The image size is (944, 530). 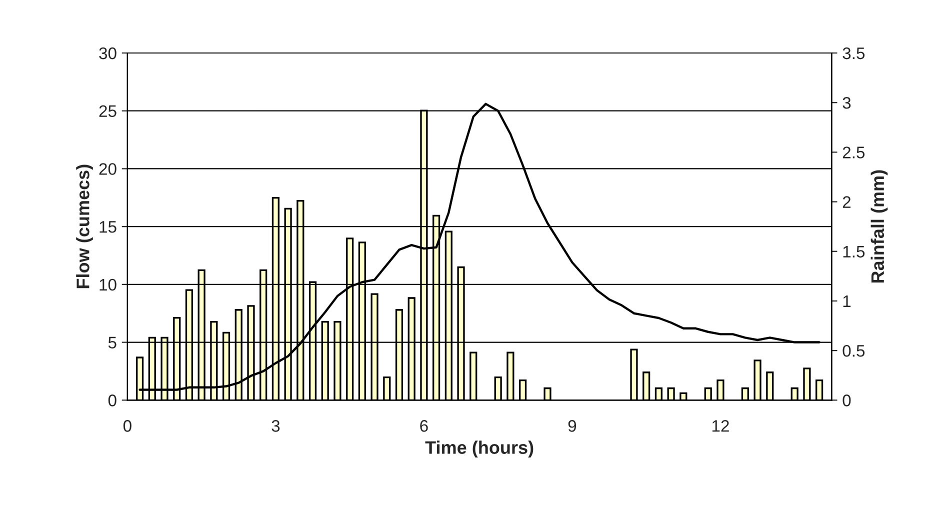 I want to click on x-tick-label: 9, so click(x=572, y=426).